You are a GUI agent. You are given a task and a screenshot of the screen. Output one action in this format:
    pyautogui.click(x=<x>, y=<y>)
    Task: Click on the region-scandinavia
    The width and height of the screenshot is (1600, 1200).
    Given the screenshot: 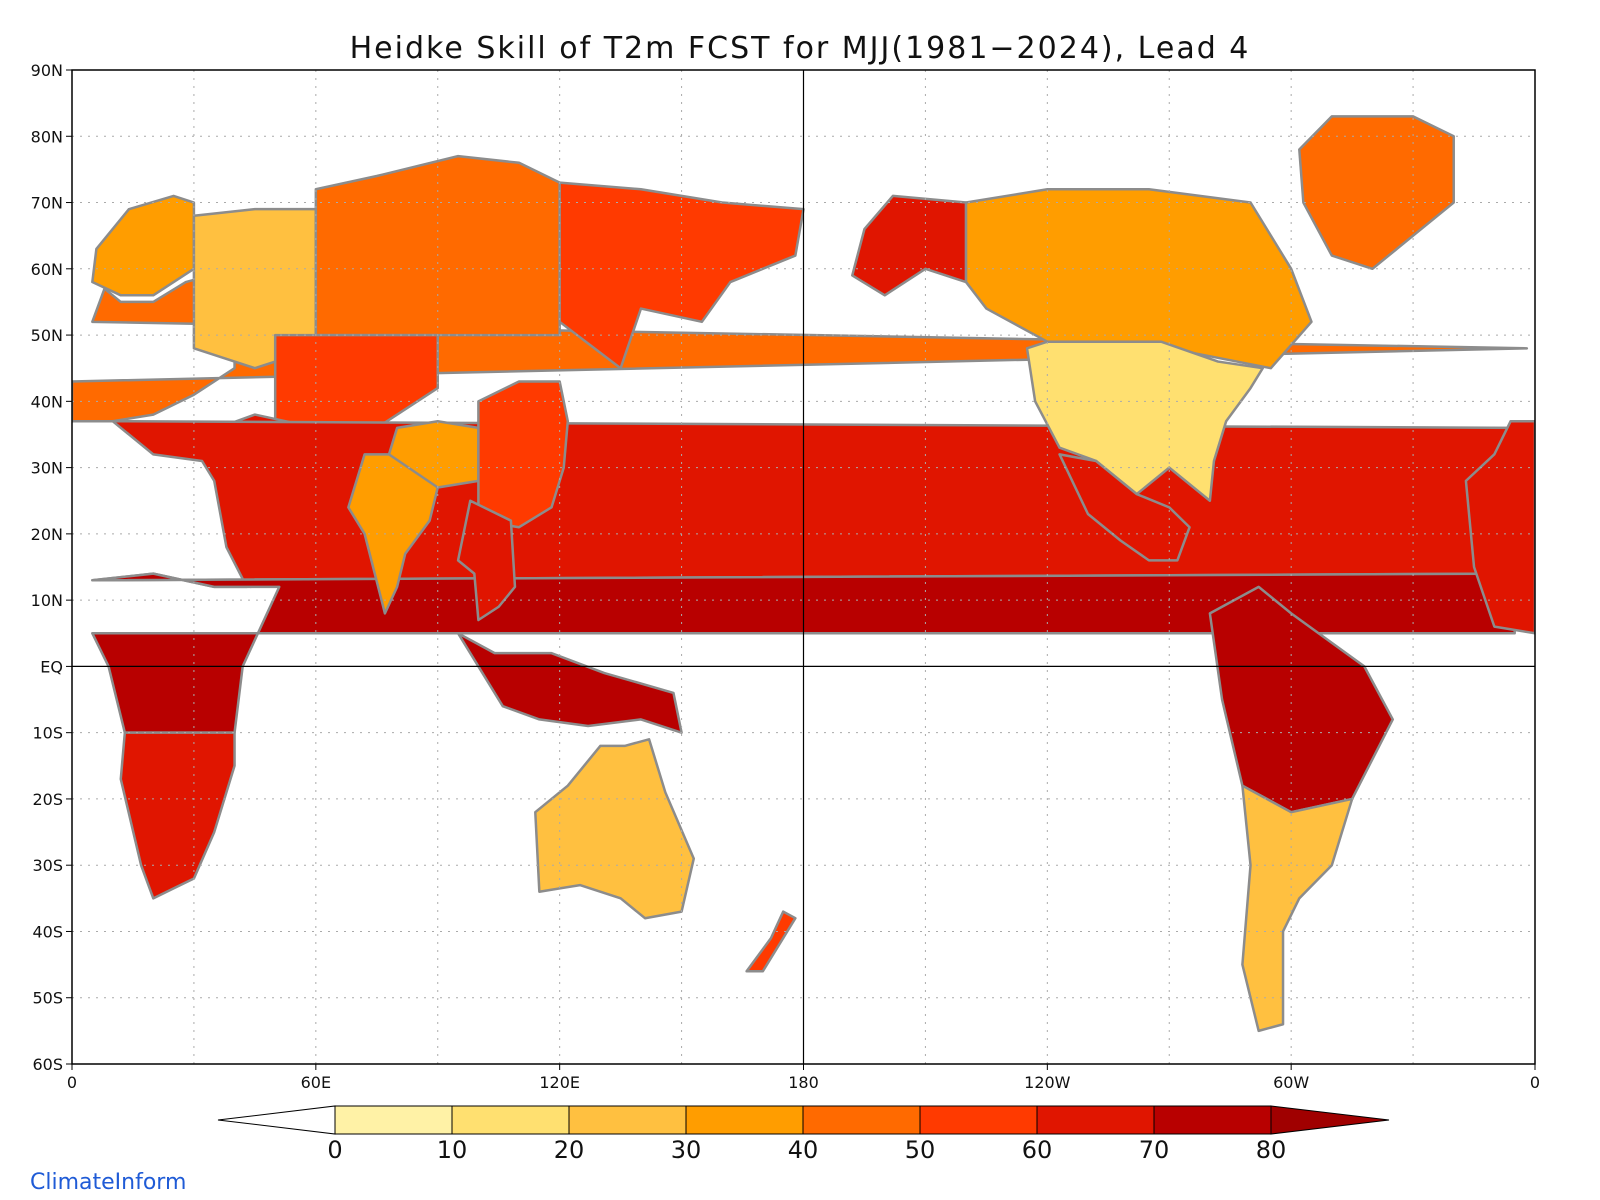 What is the action you would take?
    pyautogui.click(x=143, y=245)
    